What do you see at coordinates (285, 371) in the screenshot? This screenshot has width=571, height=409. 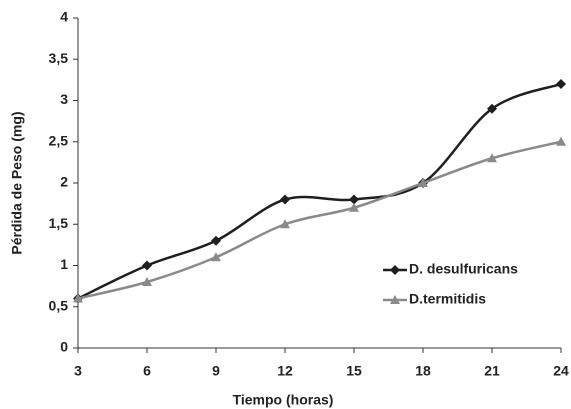 I see `x-tick-label: 12` at bounding box center [285, 371].